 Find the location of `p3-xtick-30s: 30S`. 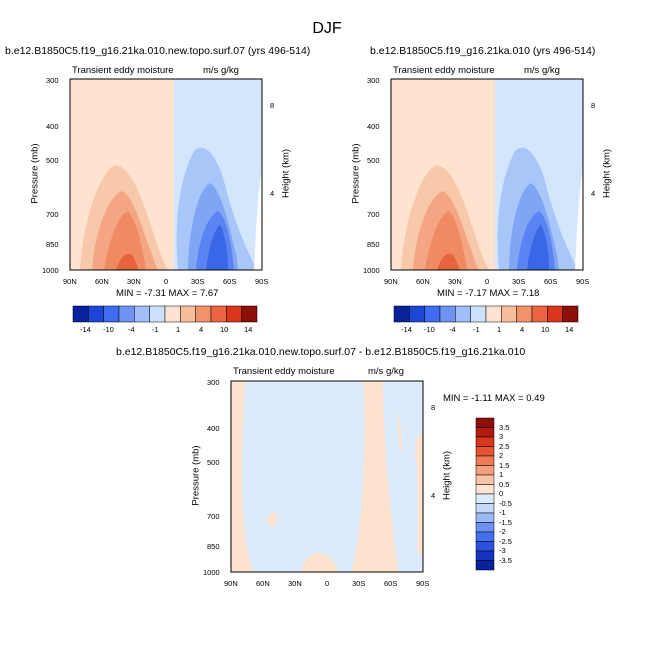

p3-xtick-30s: 30S is located at coordinates (359, 583).